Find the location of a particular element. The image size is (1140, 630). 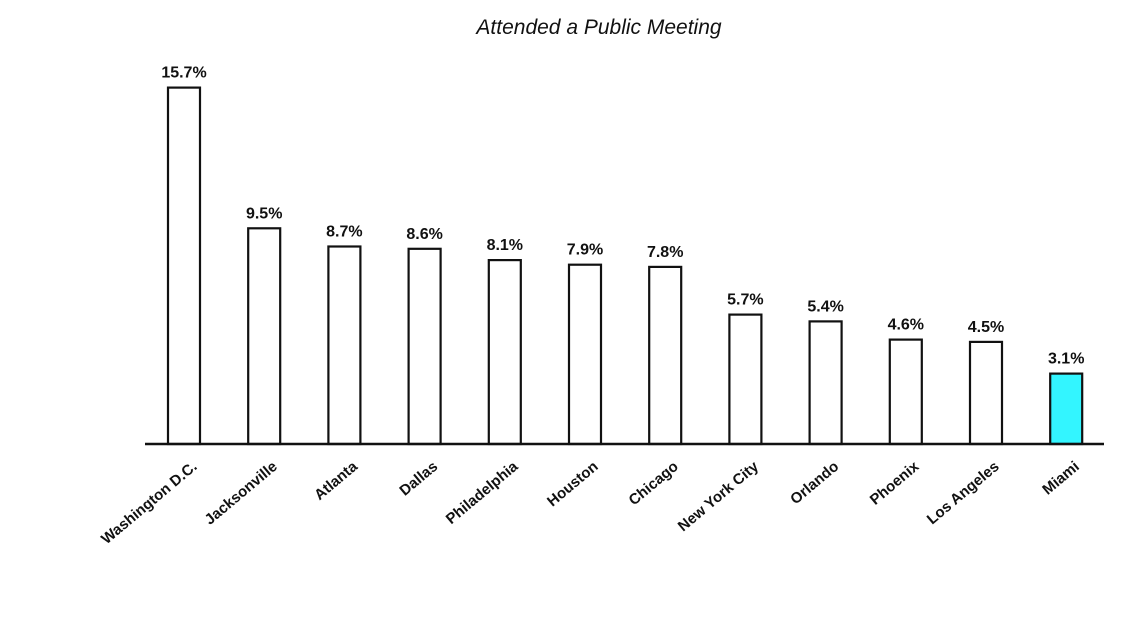

value-label-new-york-city: 5.7% is located at coordinates (745, 300).